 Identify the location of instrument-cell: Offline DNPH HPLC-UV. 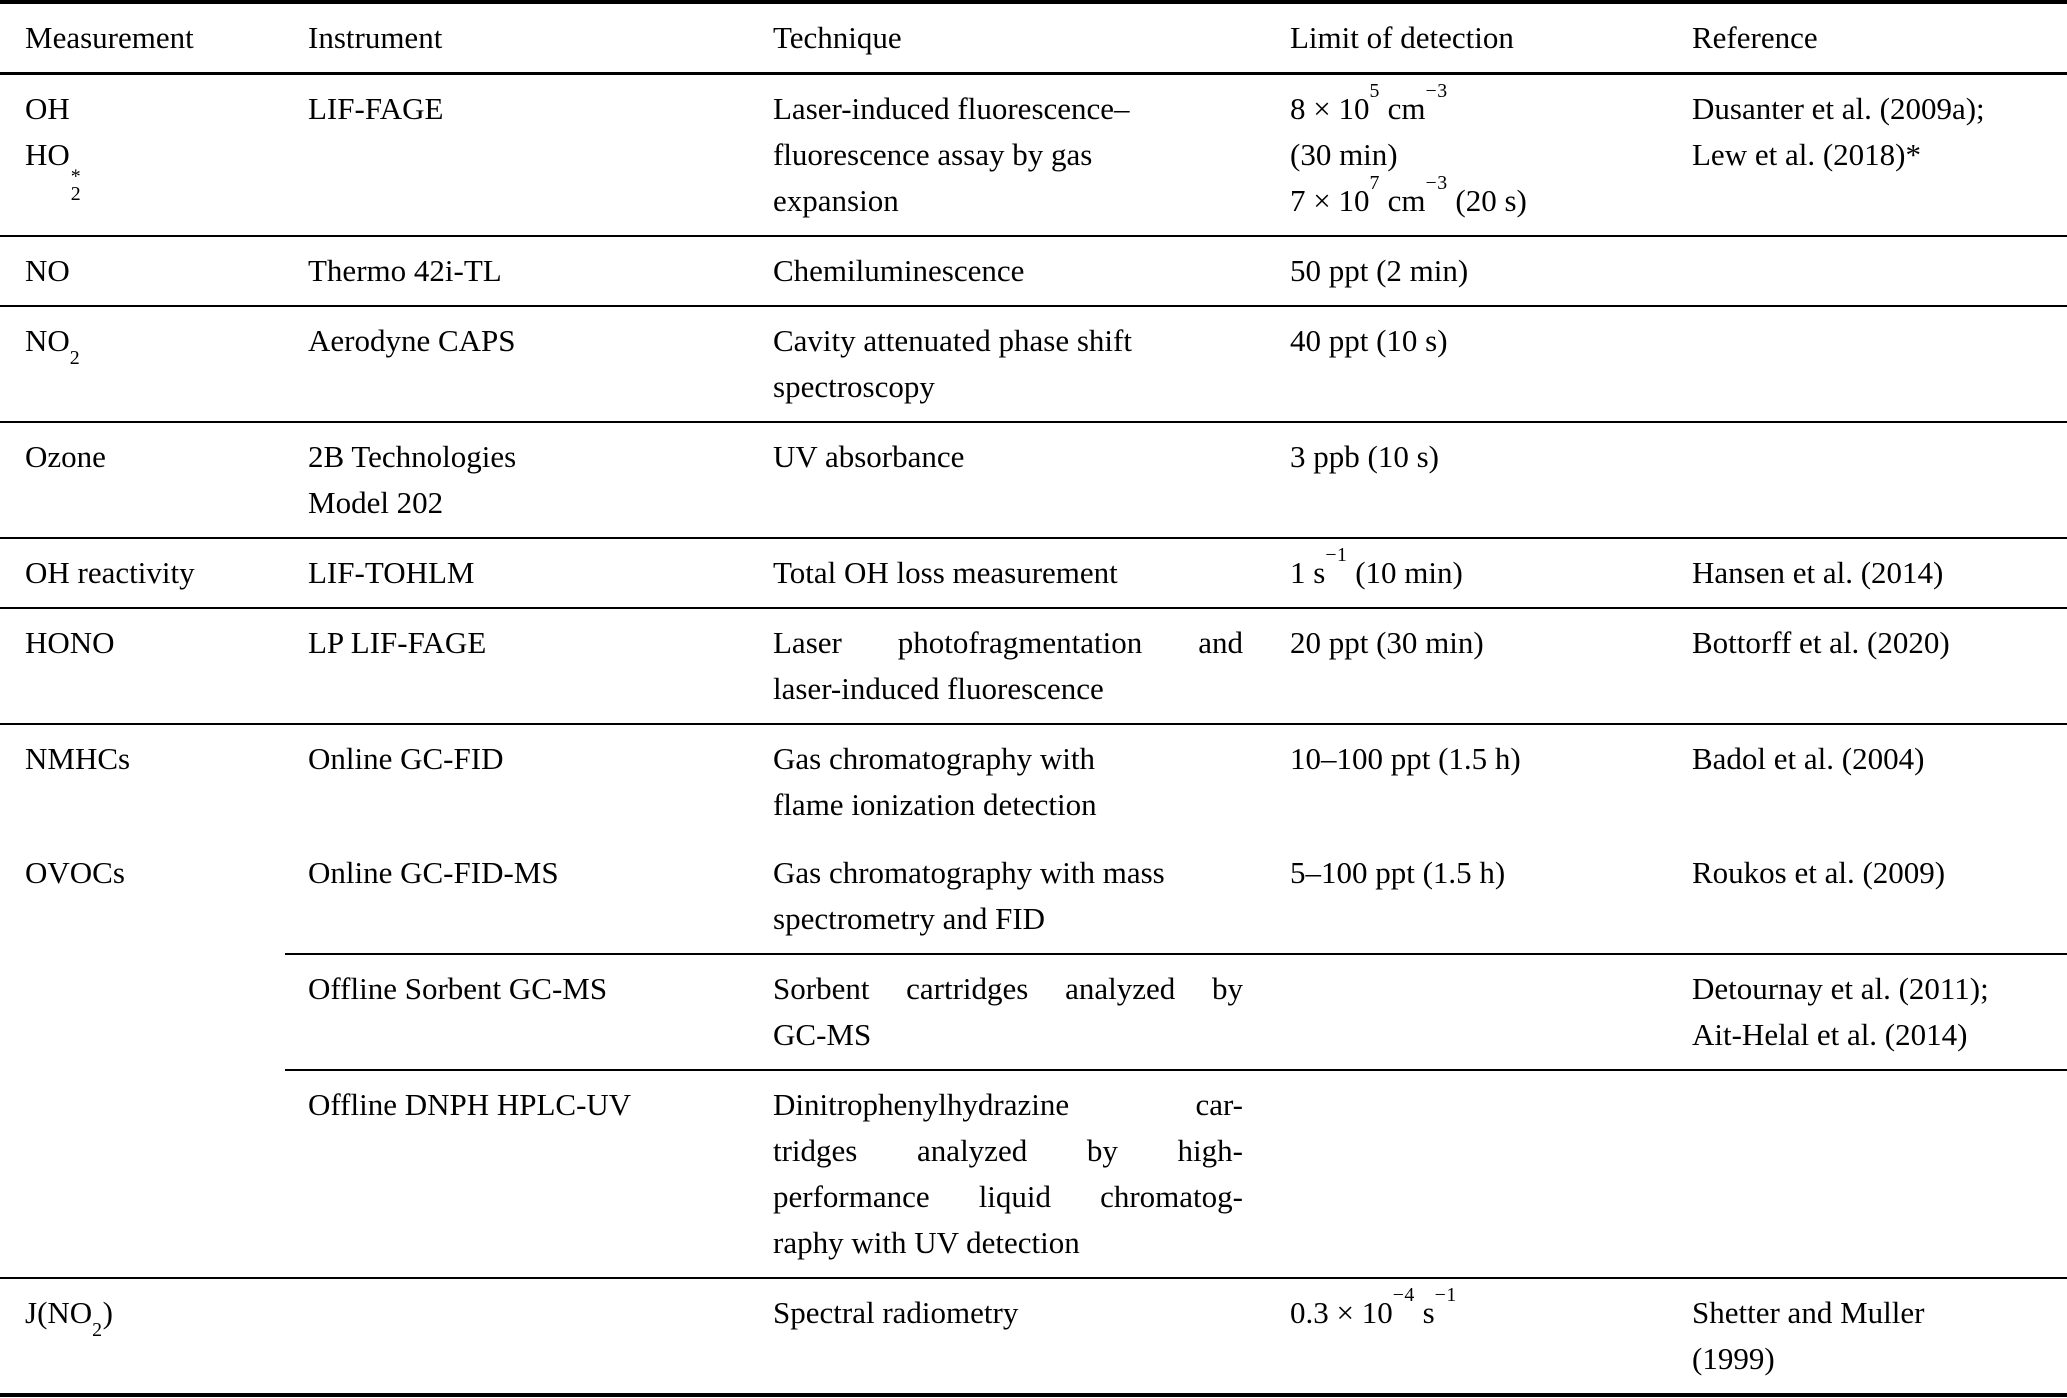
(529, 1174).